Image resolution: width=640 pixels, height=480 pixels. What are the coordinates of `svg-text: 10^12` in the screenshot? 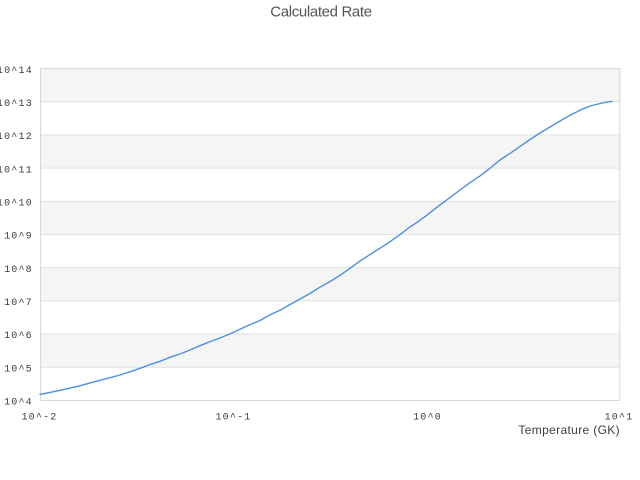 It's located at (16, 137).